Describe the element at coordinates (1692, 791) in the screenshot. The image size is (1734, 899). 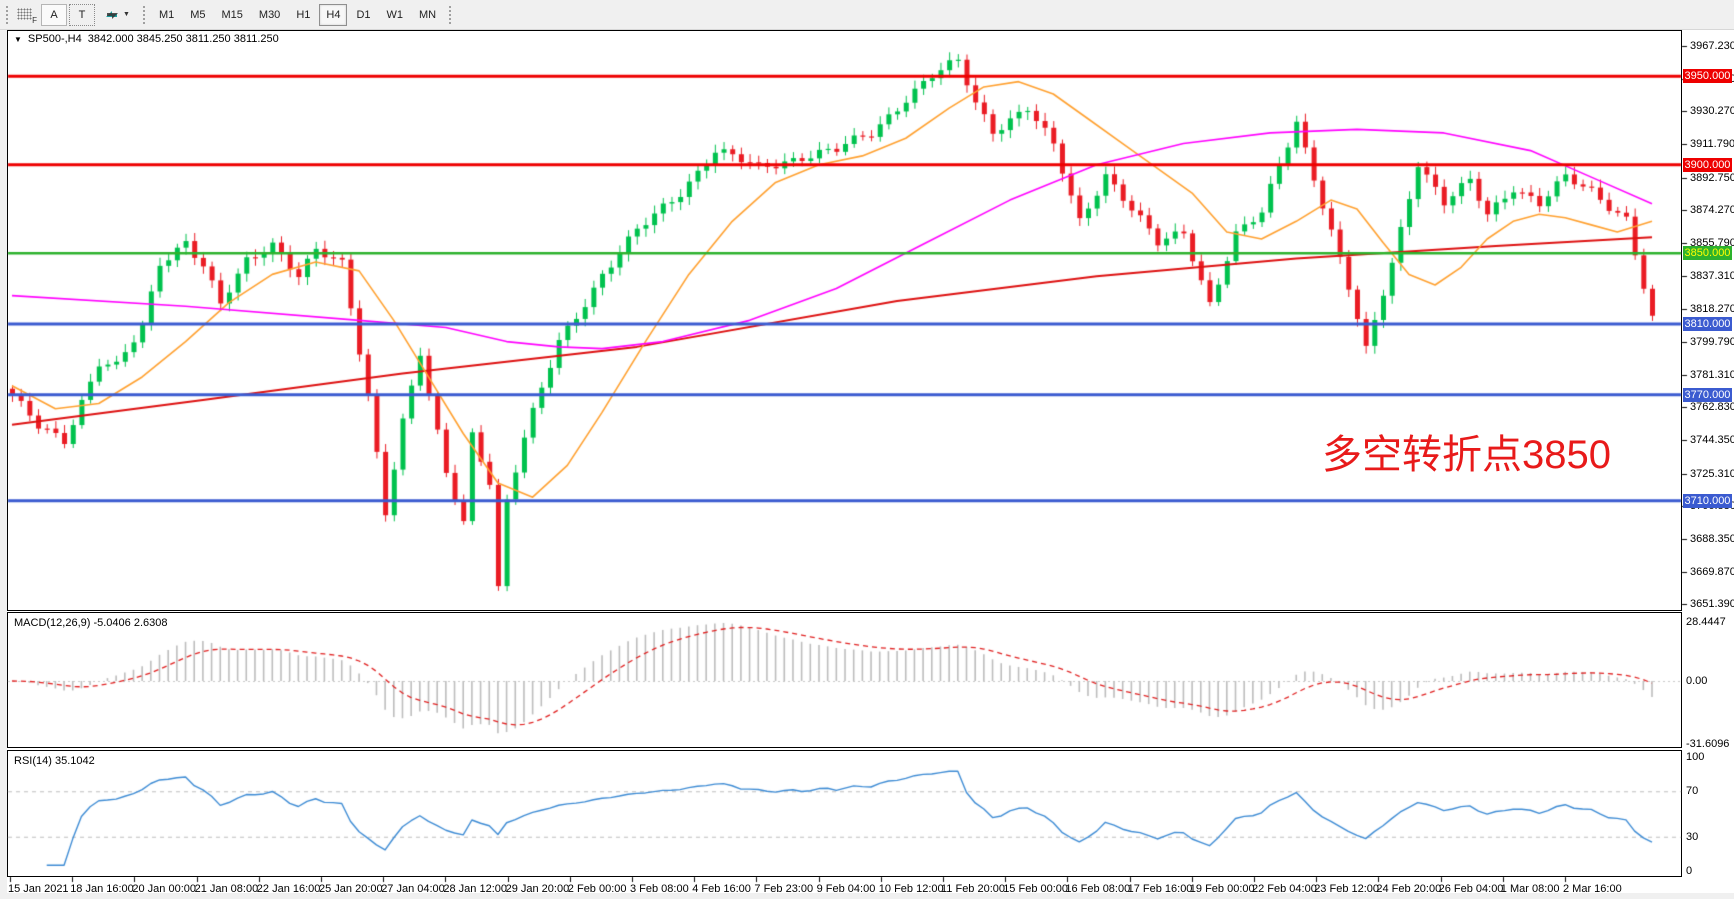
I see `rsi-axis-label: 70` at that location.